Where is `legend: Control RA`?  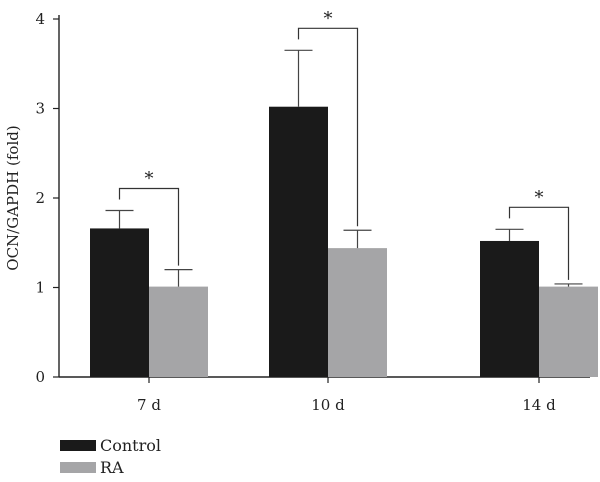
legend: Control RA is located at coordinates (110, 456).